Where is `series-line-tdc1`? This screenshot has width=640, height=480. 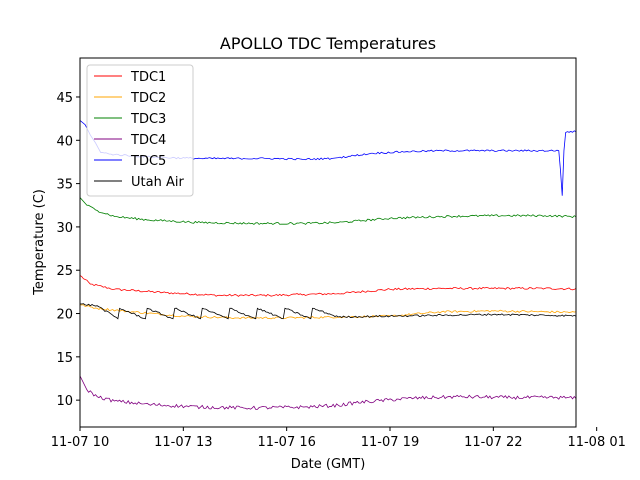 series-line-tdc1 is located at coordinates (328, 286).